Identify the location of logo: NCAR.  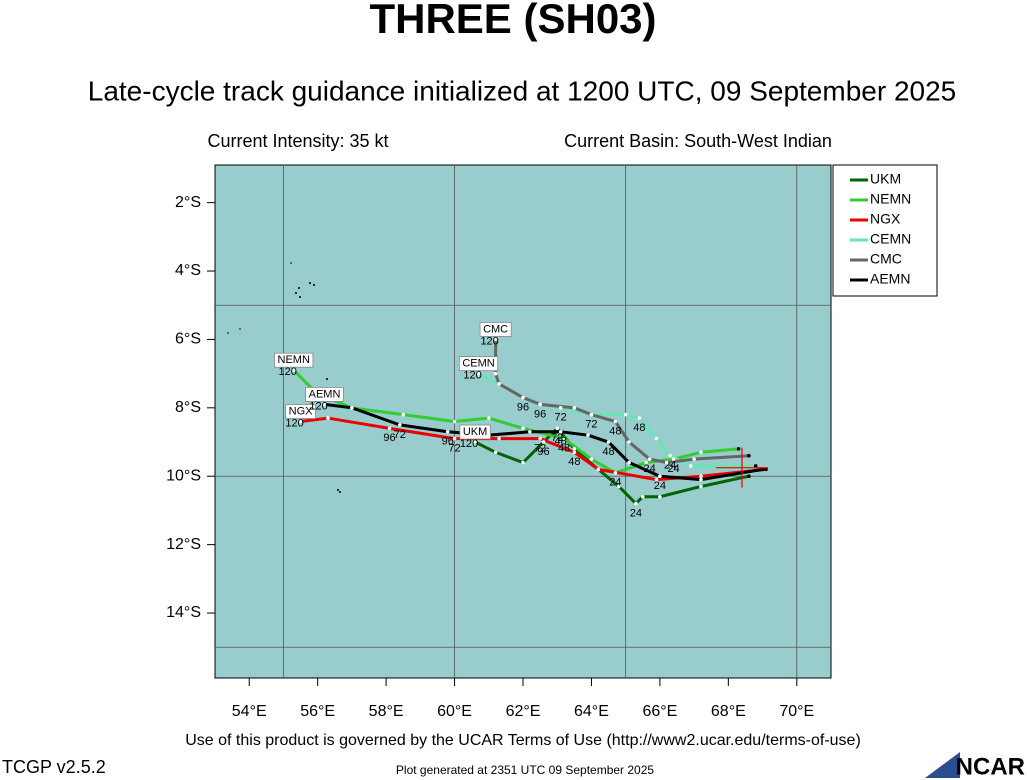
(990, 766).